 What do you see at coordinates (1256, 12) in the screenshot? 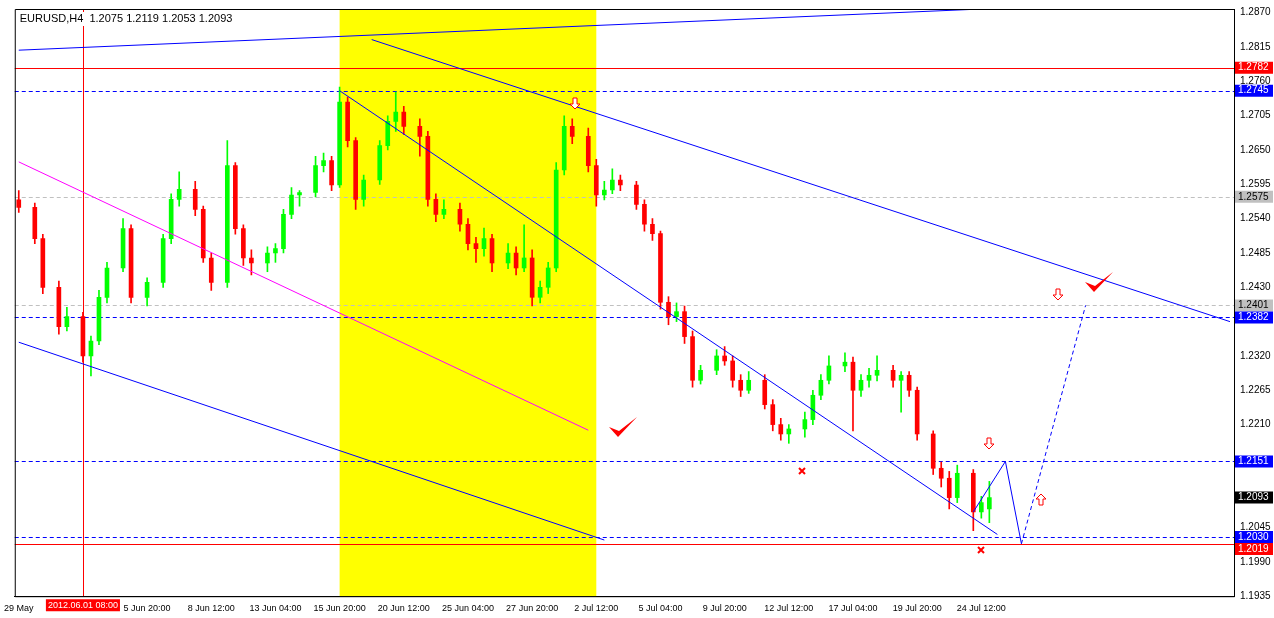
I see `y-tick-label: 1.2870` at bounding box center [1256, 12].